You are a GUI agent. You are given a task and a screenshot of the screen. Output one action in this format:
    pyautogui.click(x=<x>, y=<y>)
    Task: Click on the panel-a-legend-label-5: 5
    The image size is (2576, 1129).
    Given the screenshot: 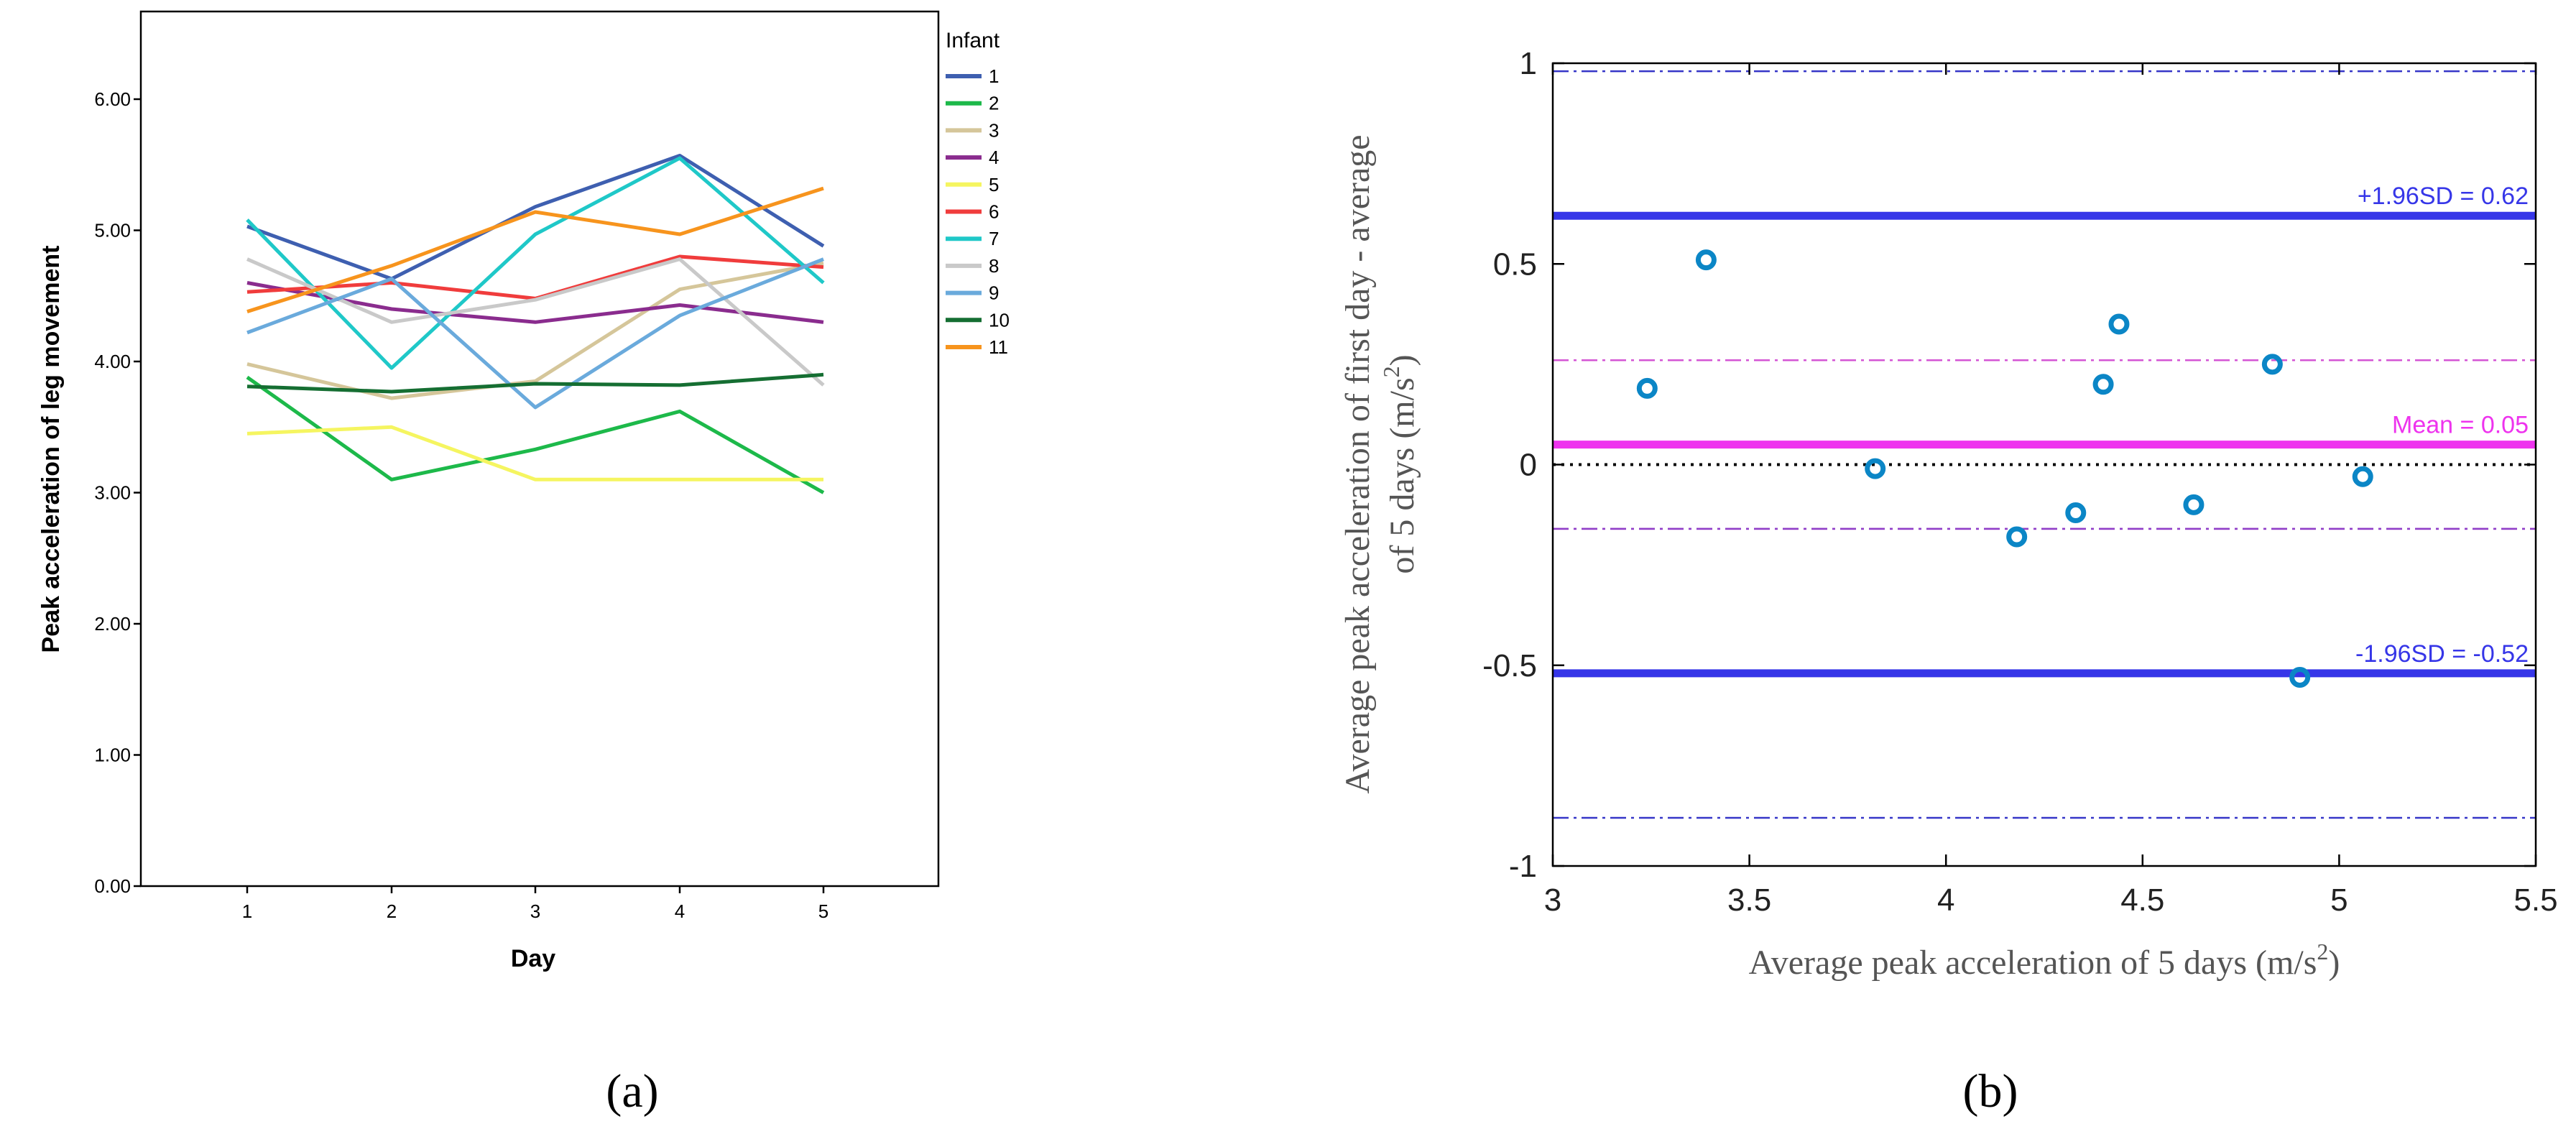 What is the action you would take?
    pyautogui.click(x=994, y=185)
    